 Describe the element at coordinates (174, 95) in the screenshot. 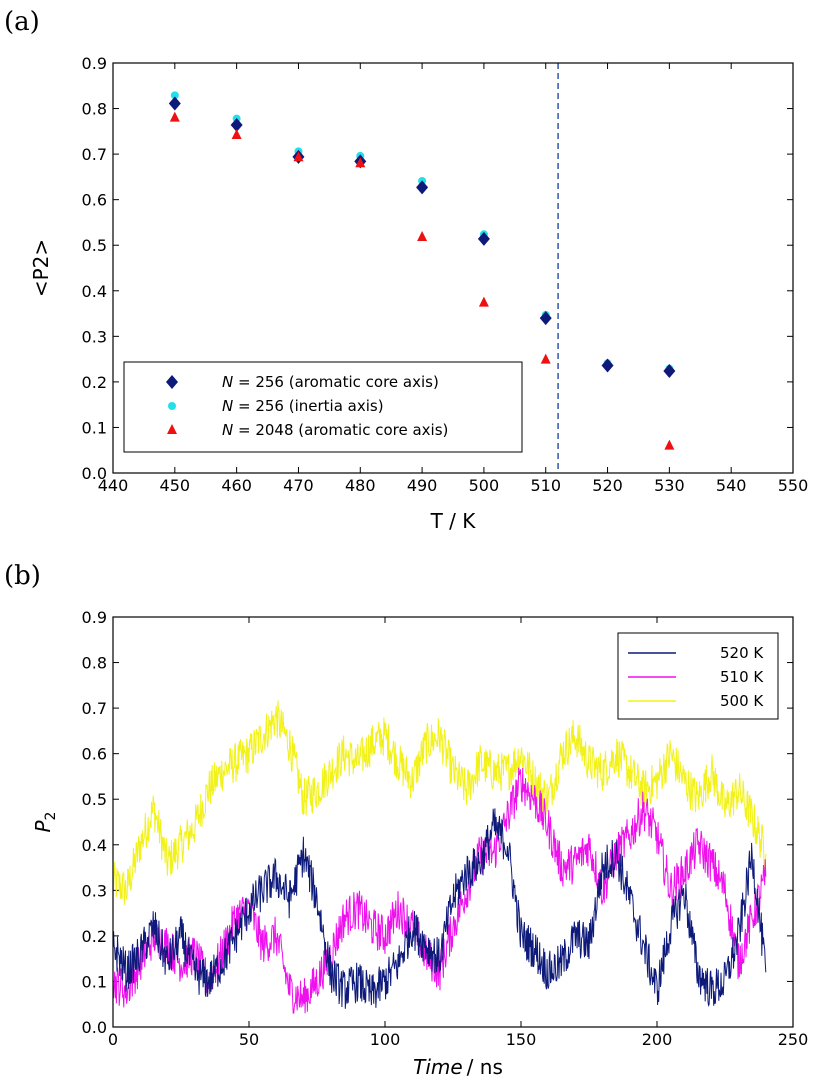

I see `chart-a-point-circle` at that location.